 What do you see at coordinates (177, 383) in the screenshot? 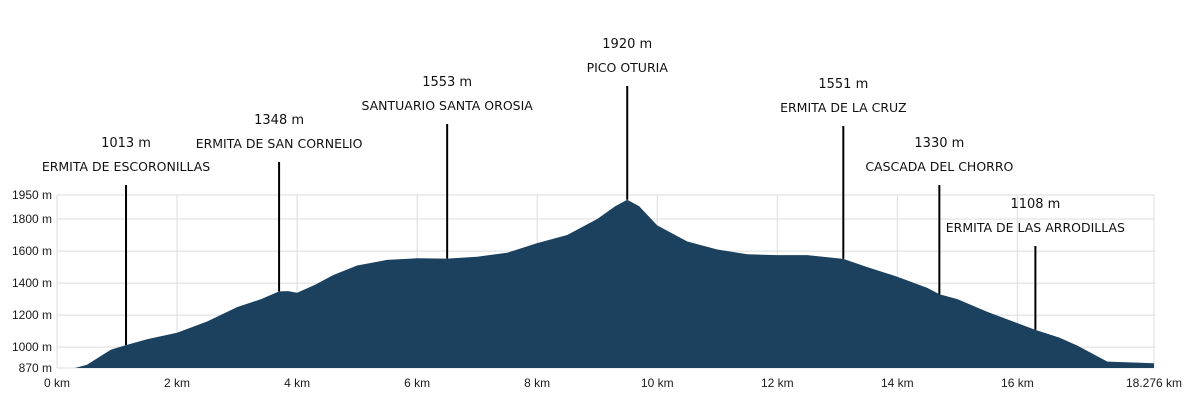
I see `x-tick-label: 2 km` at bounding box center [177, 383].